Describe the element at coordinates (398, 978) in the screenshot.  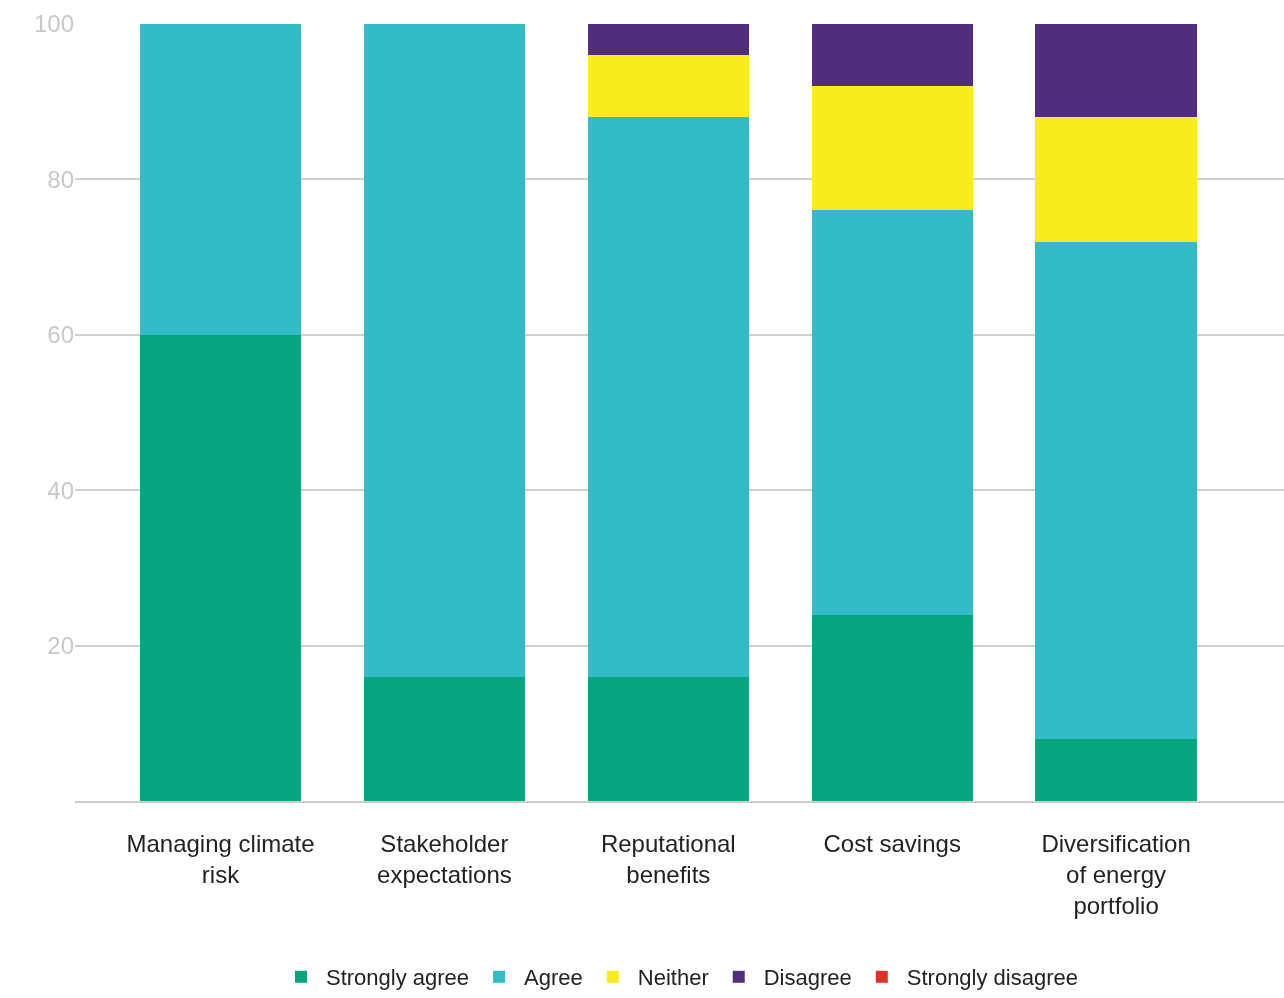
I see `legend-label: Strongly agree` at that location.